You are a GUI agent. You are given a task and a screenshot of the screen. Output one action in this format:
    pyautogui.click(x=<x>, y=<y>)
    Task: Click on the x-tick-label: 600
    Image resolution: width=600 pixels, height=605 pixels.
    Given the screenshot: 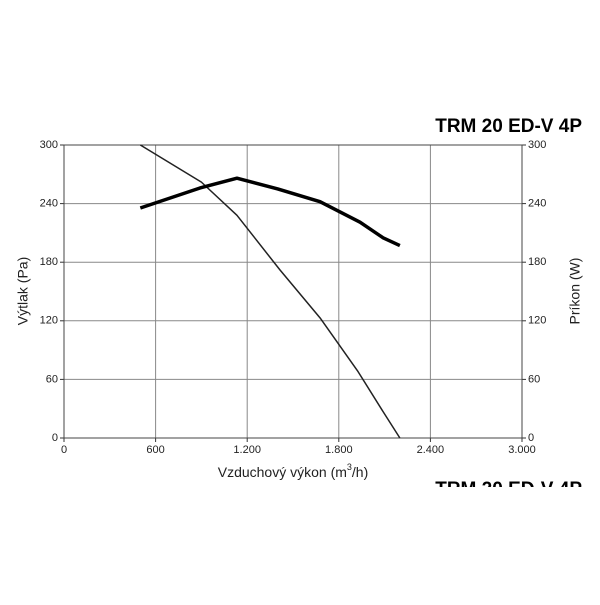 What is the action you would take?
    pyautogui.click(x=155, y=450)
    